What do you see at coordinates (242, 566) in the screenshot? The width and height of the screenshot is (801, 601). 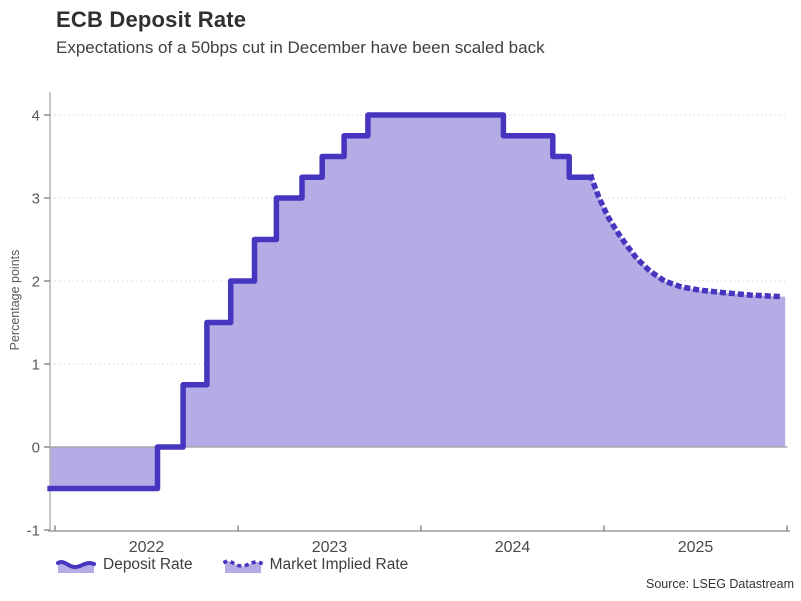 I see `market-implied-rate-swatch-icon` at bounding box center [242, 566].